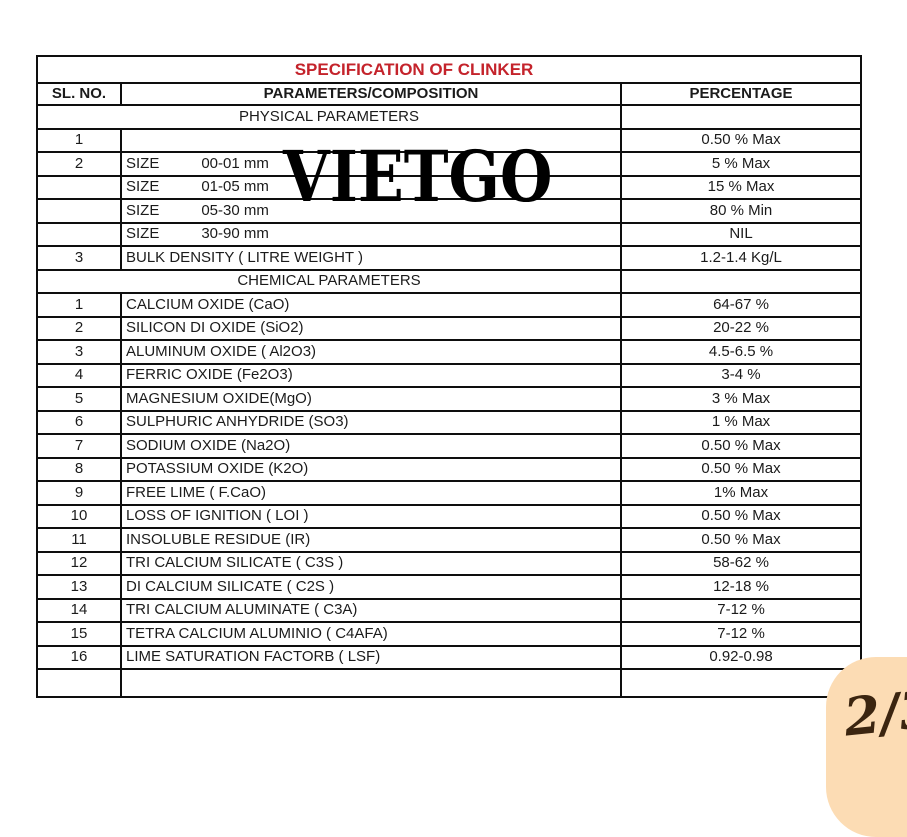 This screenshot has width=907, height=837. What do you see at coordinates (219, 398) in the screenshot?
I see `param-text: MAGNESIUM OXIDE(MgO)` at bounding box center [219, 398].